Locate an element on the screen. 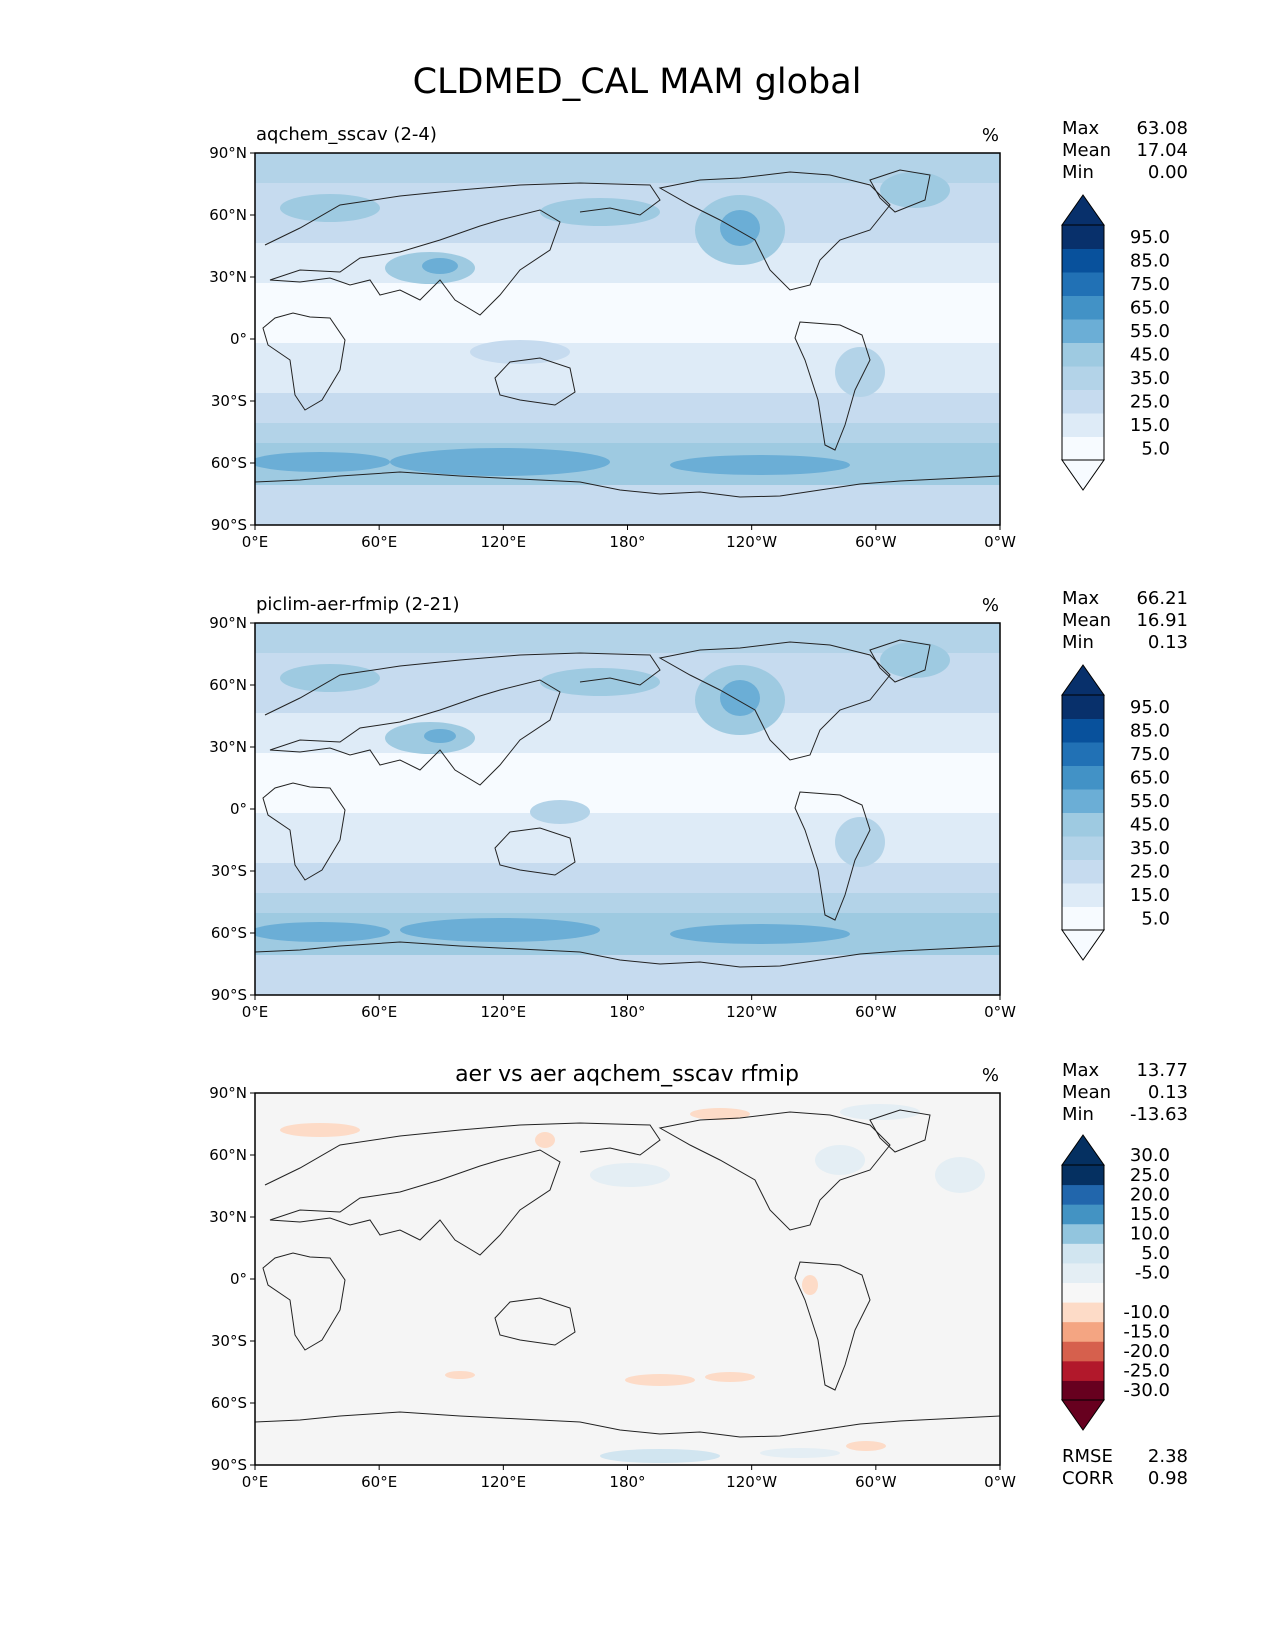 The image size is (1275, 1650). panel-3-max-label: Max is located at coordinates (1081, 1070).